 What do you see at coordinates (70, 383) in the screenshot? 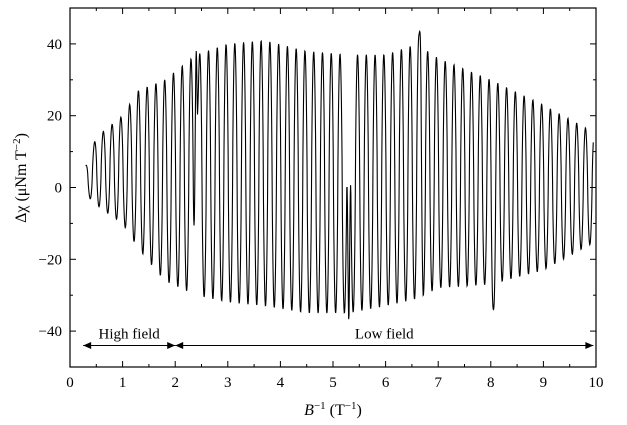
I see `x-tick-label: 0` at bounding box center [70, 383].